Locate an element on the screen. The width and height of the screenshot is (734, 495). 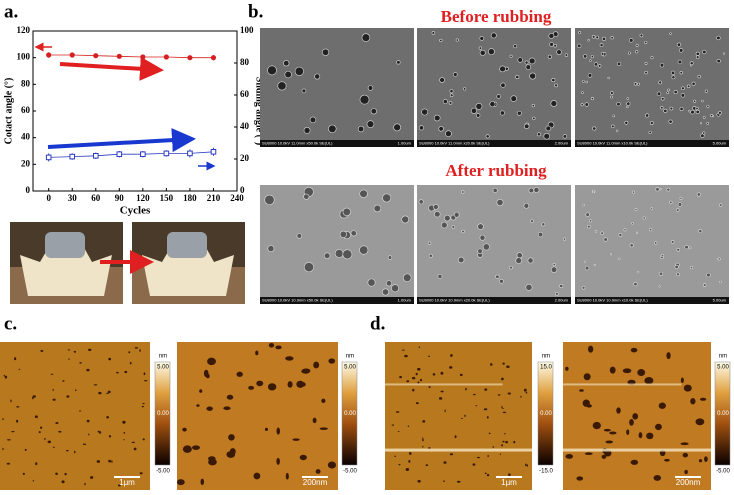
info-bar is located at coordinates (337, 143).